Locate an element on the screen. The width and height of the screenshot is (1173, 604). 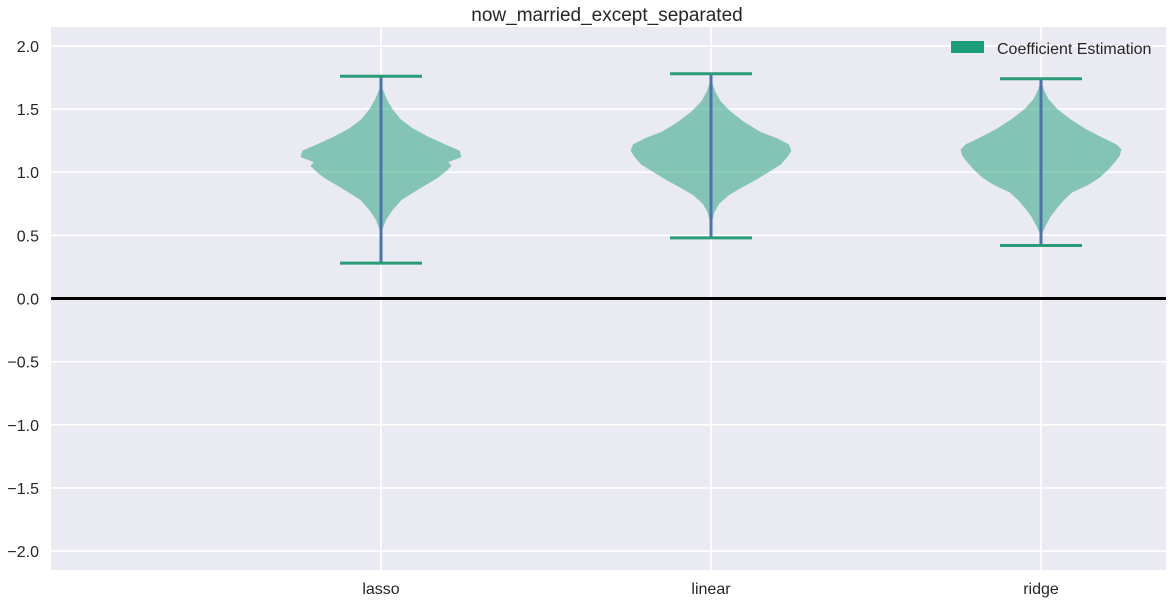
y-tick-labels: −2.0 −1.5 −1.0 −0.5 0.0 0.5 1.0 1.5 2.0 is located at coordinates (23, 300).